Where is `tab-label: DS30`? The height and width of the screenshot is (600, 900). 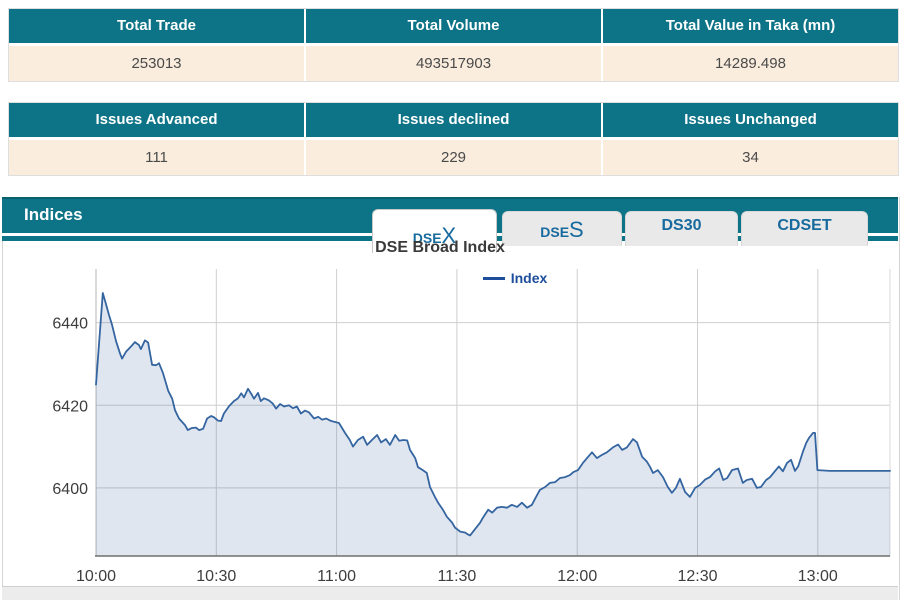
tab-label: DS30 is located at coordinates (681, 225).